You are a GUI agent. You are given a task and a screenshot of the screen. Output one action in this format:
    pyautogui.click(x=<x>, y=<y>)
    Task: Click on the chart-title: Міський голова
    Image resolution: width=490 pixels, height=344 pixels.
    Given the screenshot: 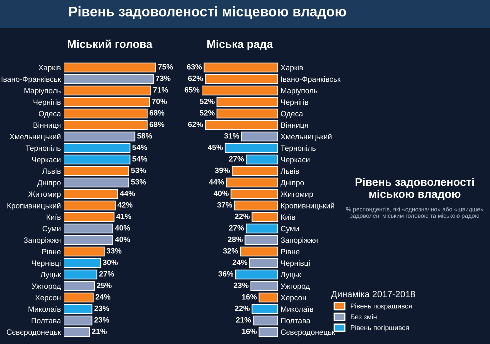 What is the action you would take?
    pyautogui.click(x=110, y=44)
    